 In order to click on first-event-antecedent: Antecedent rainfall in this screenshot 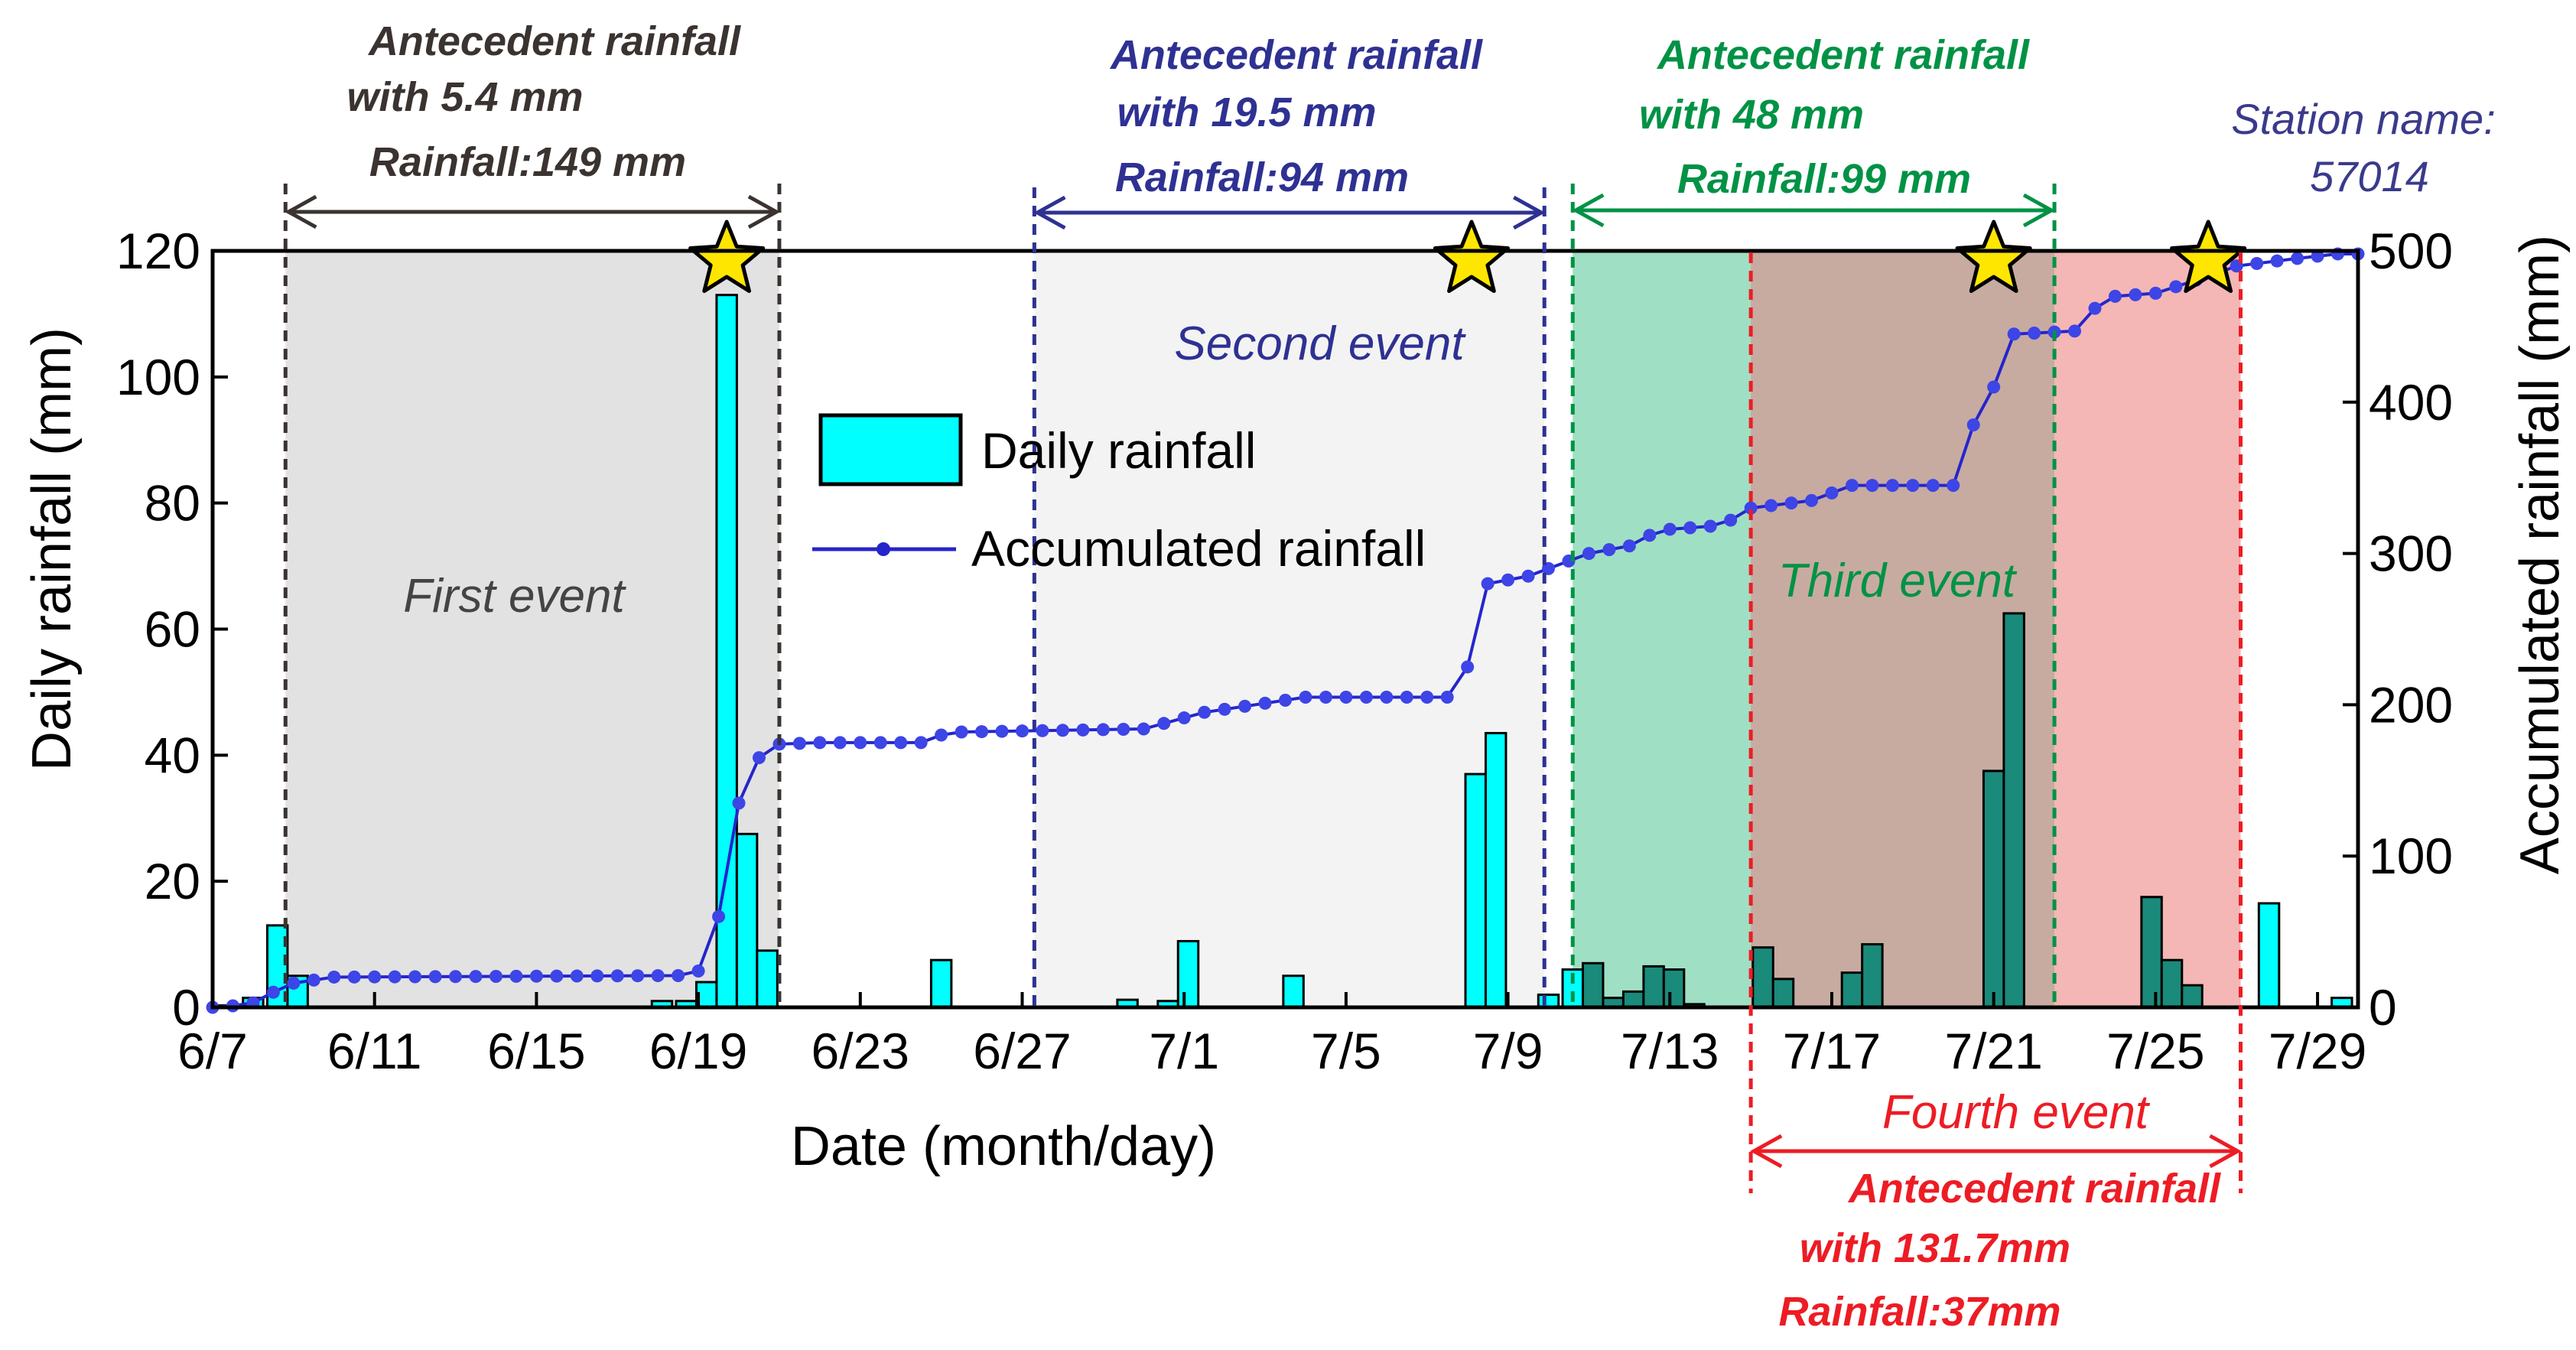, I will do `click(554, 41)`.